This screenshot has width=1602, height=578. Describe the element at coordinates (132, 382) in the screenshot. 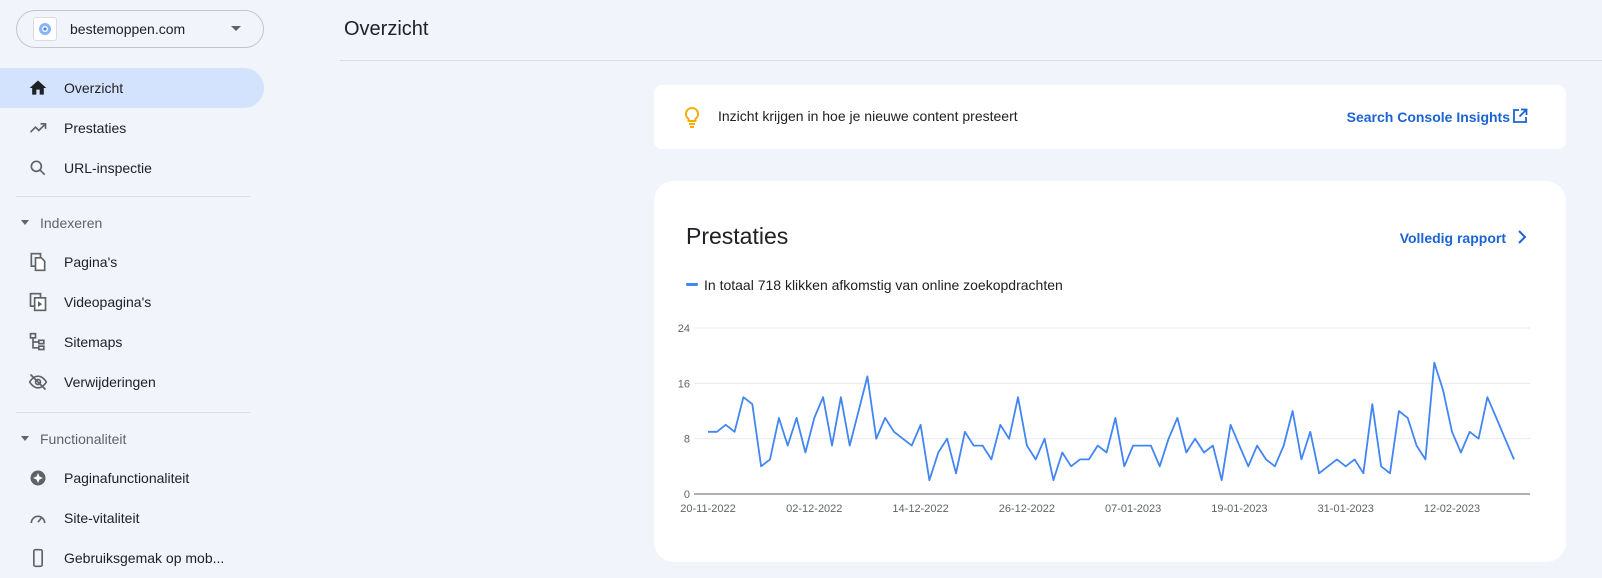

I see `sidebar-item-verwijderingen: Verwijderingen` at that location.